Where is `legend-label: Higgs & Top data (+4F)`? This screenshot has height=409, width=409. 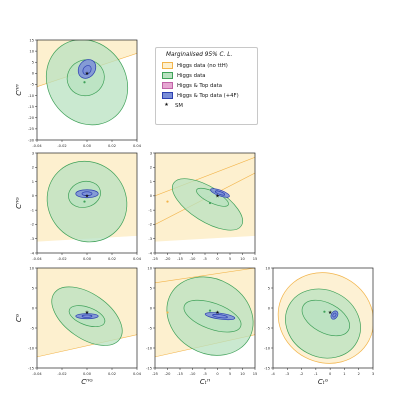
legend-label: Higgs & Top data (+4F) is located at coordinates (208, 95).